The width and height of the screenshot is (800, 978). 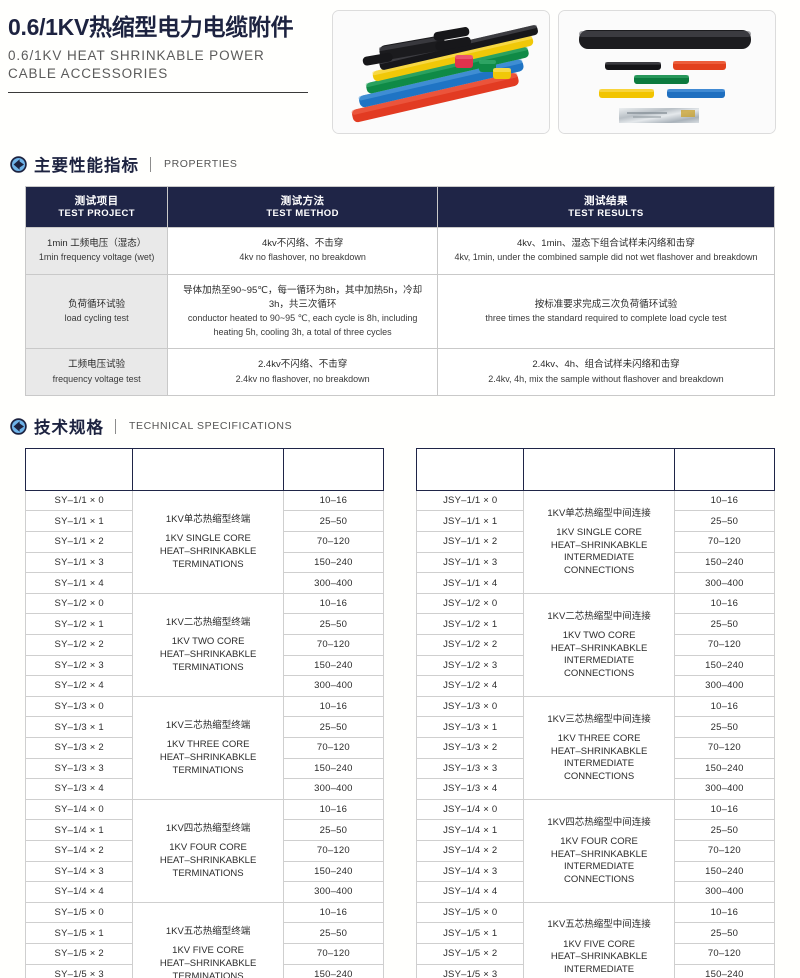 I want to click on spec-code-cell: JSY–1/2 × 1, so click(x=470, y=624).